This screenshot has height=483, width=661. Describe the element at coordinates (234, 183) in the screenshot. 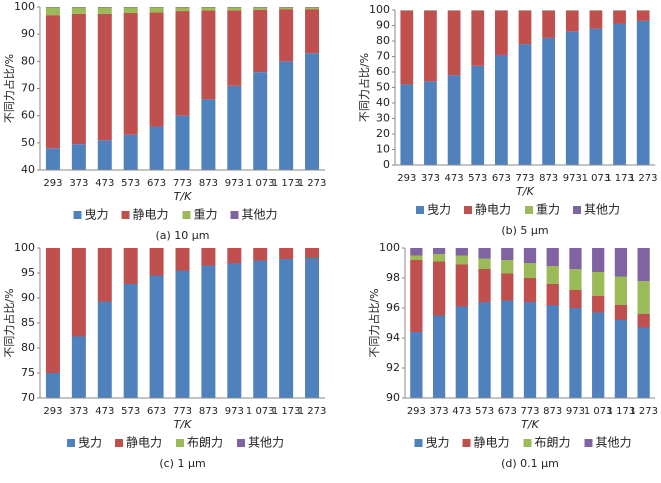

I see `x-tick-label: 973` at that location.